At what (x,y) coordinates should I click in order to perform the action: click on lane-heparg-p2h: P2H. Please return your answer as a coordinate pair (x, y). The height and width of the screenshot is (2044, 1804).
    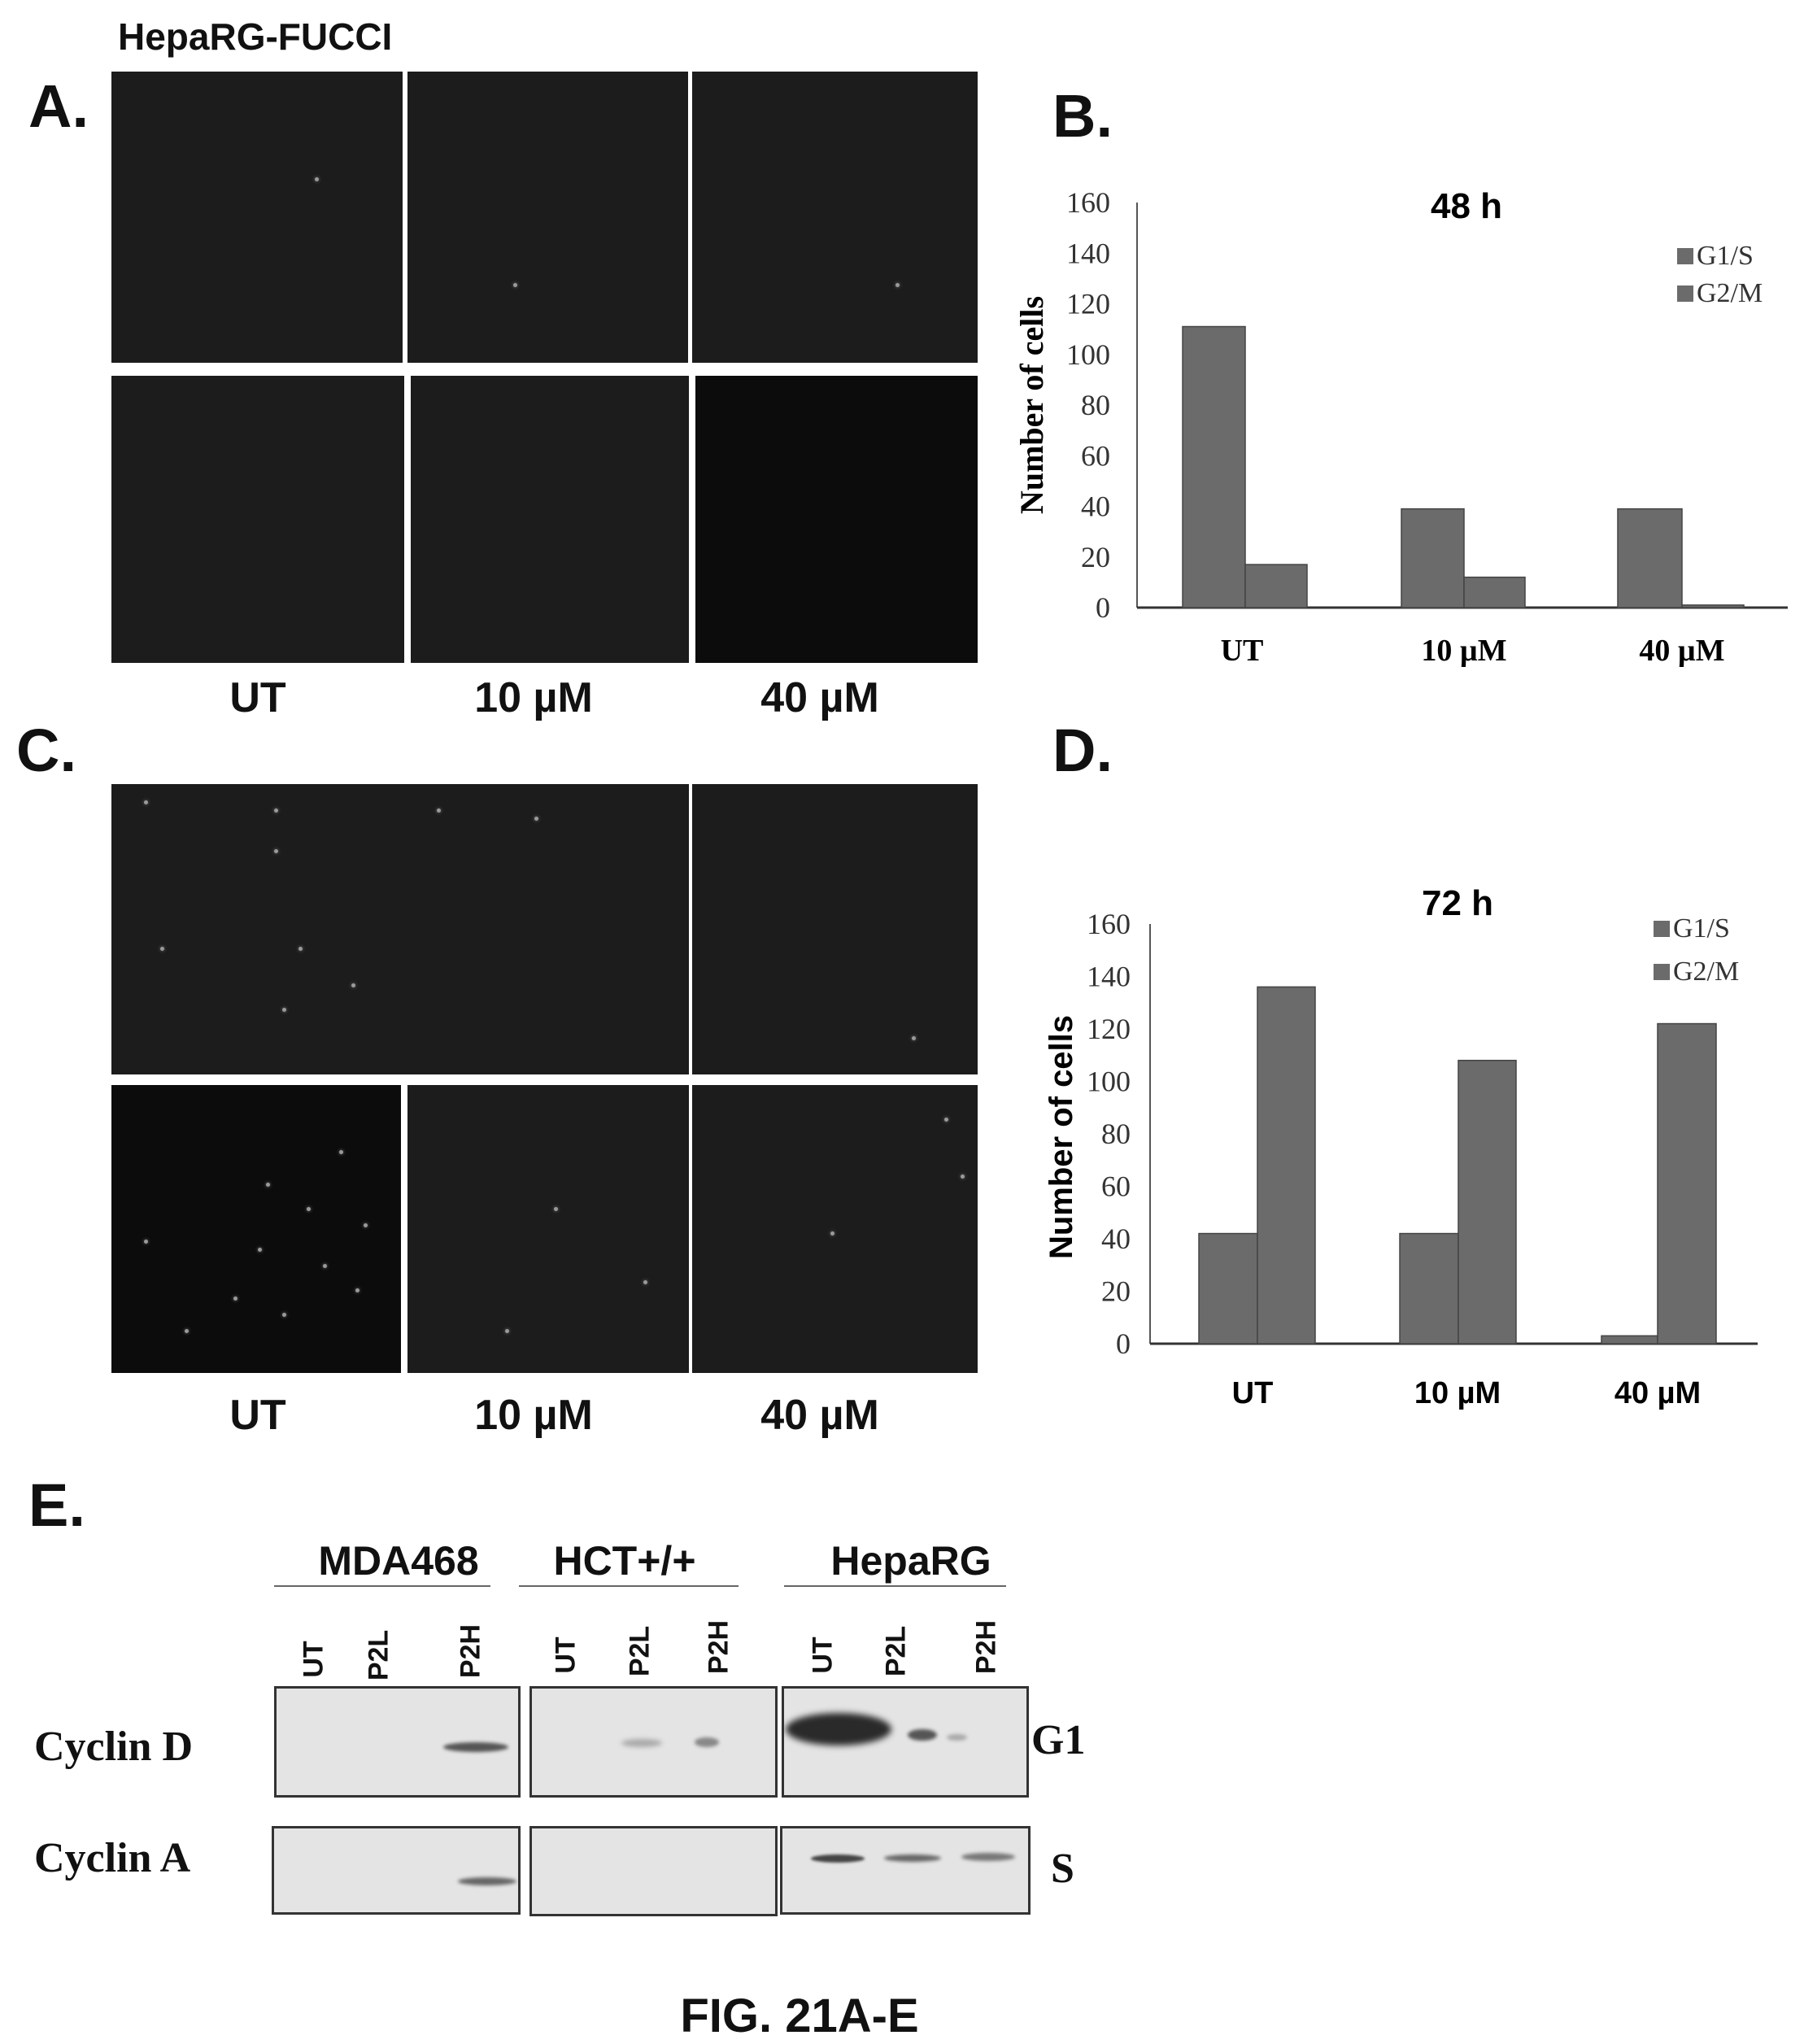
    Looking at the image, I should click on (986, 1647).